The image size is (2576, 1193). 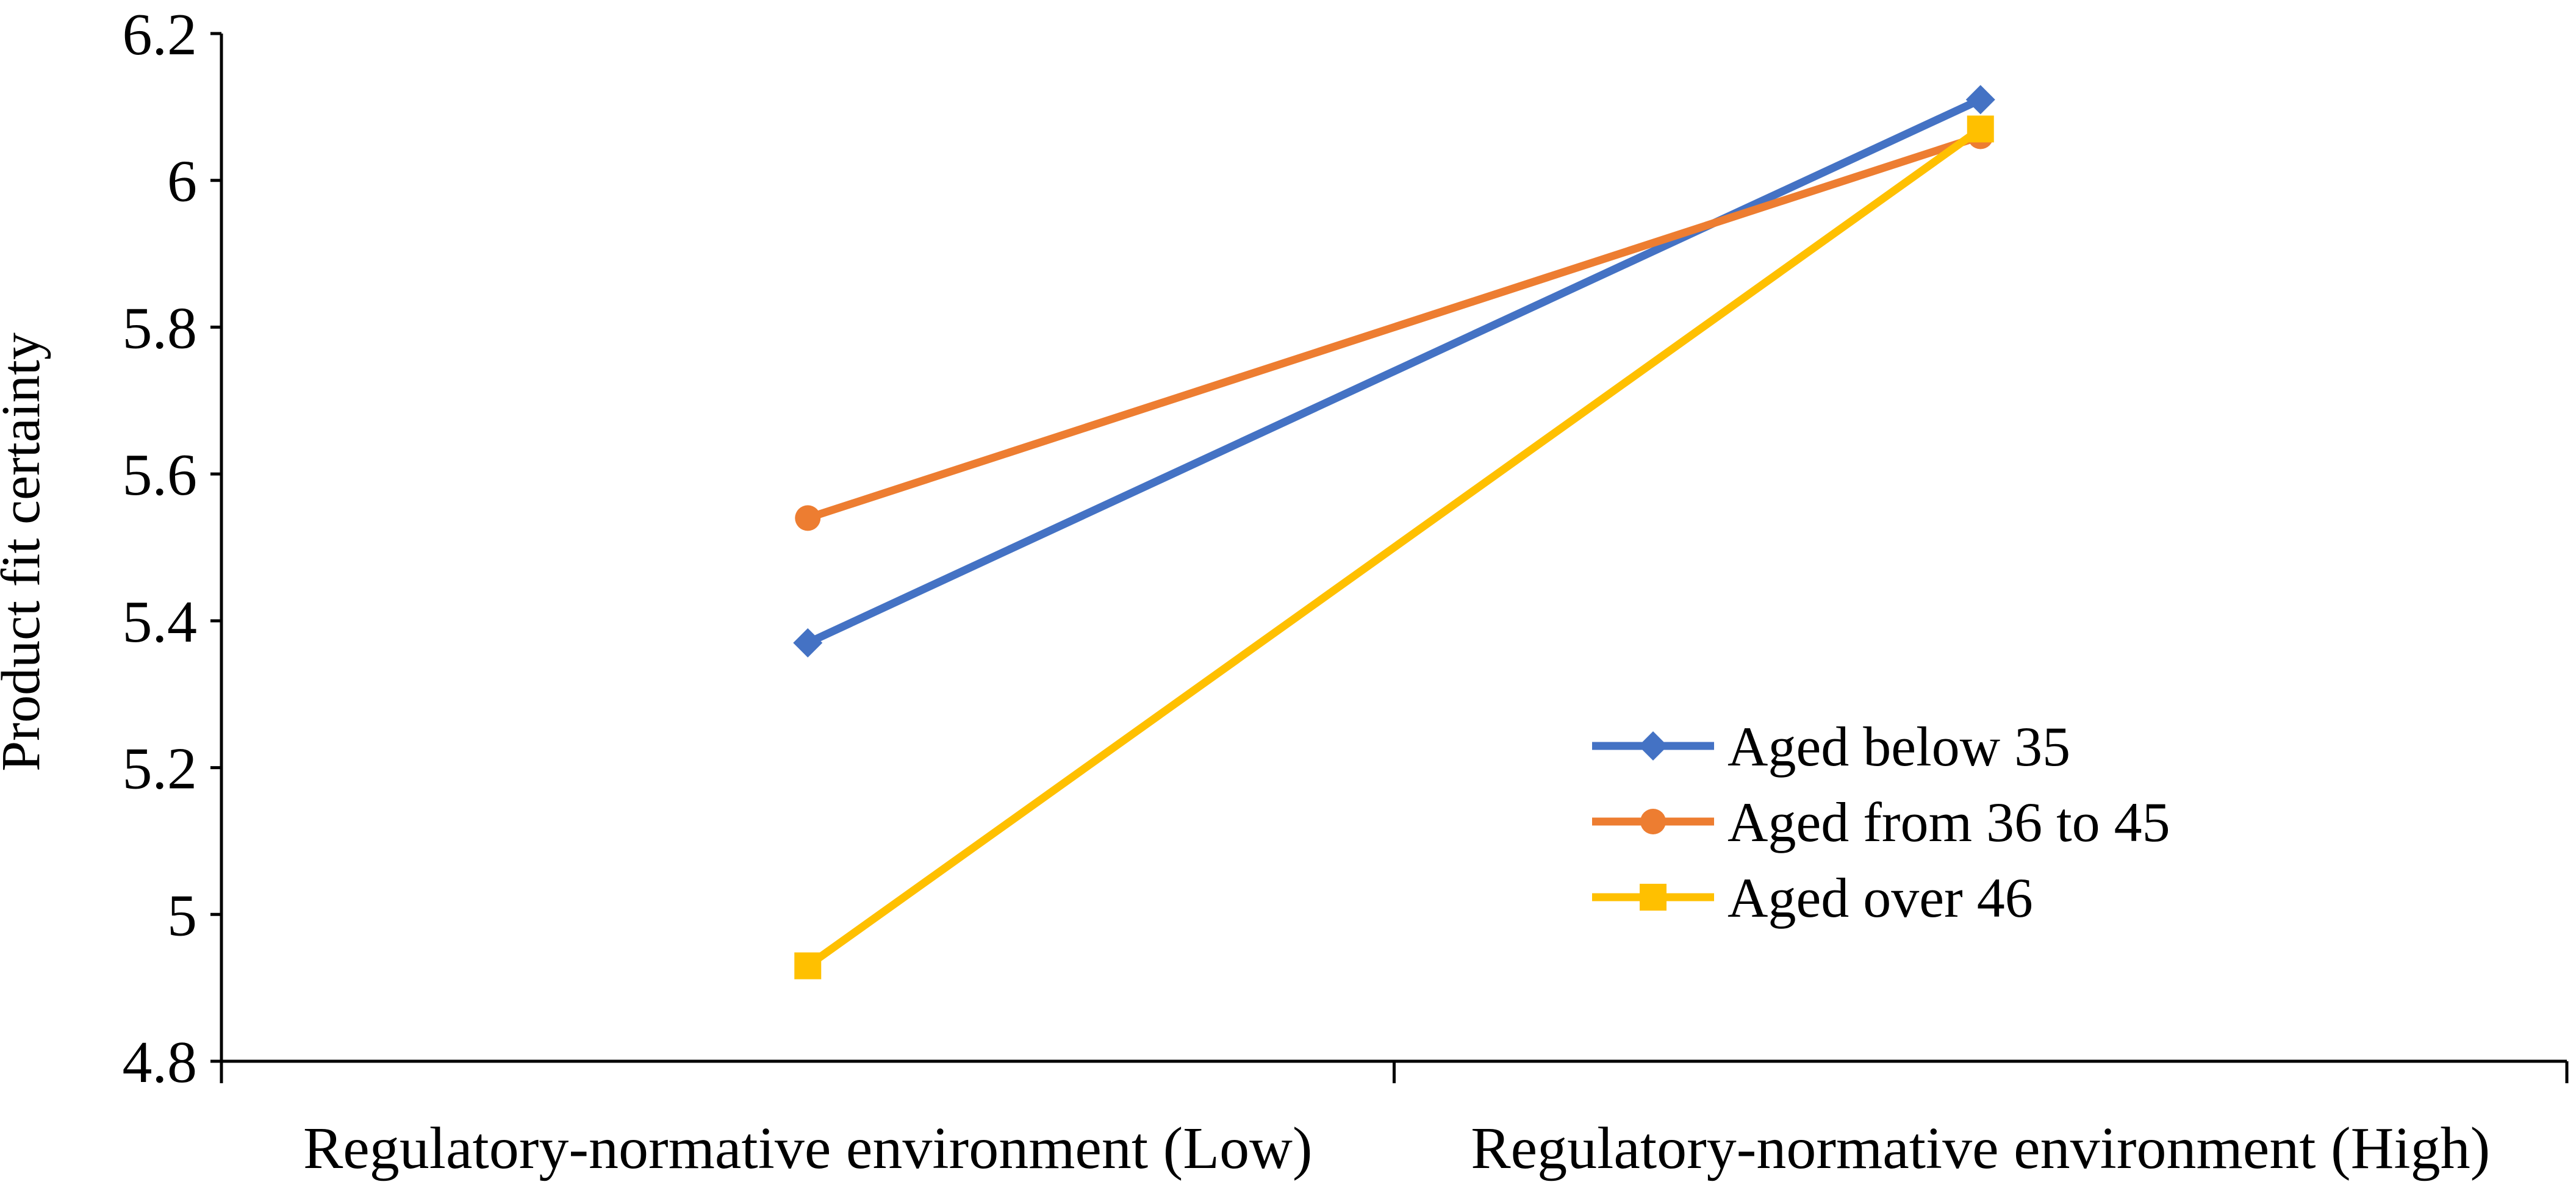 I want to click on legend-item: Aged below 35, so click(x=1831, y=746).